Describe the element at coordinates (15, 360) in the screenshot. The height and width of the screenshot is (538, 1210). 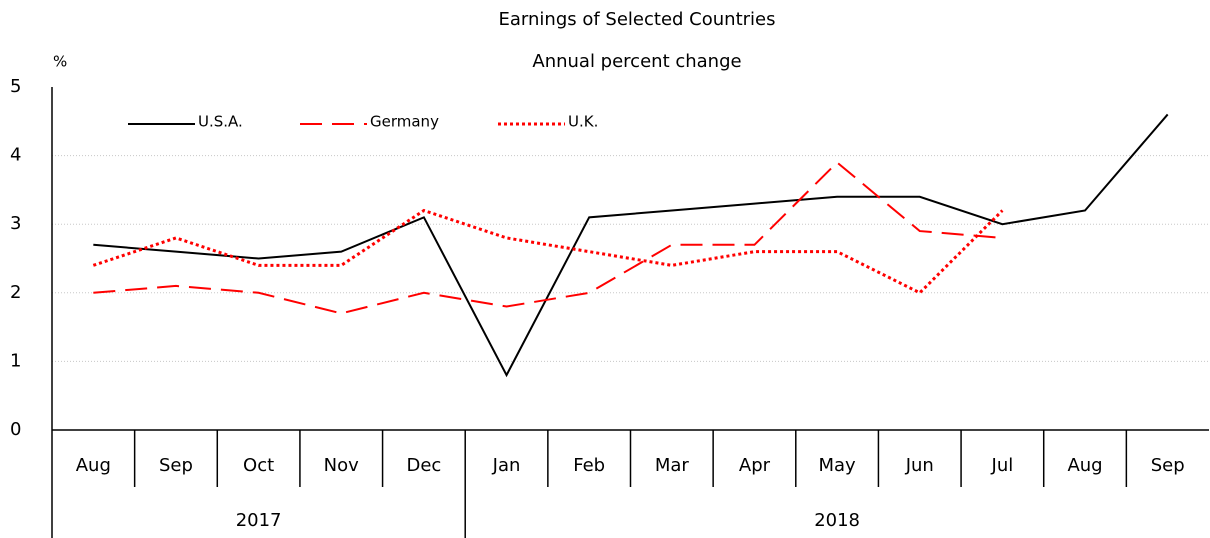
I see `y-tick-label: 1` at that location.